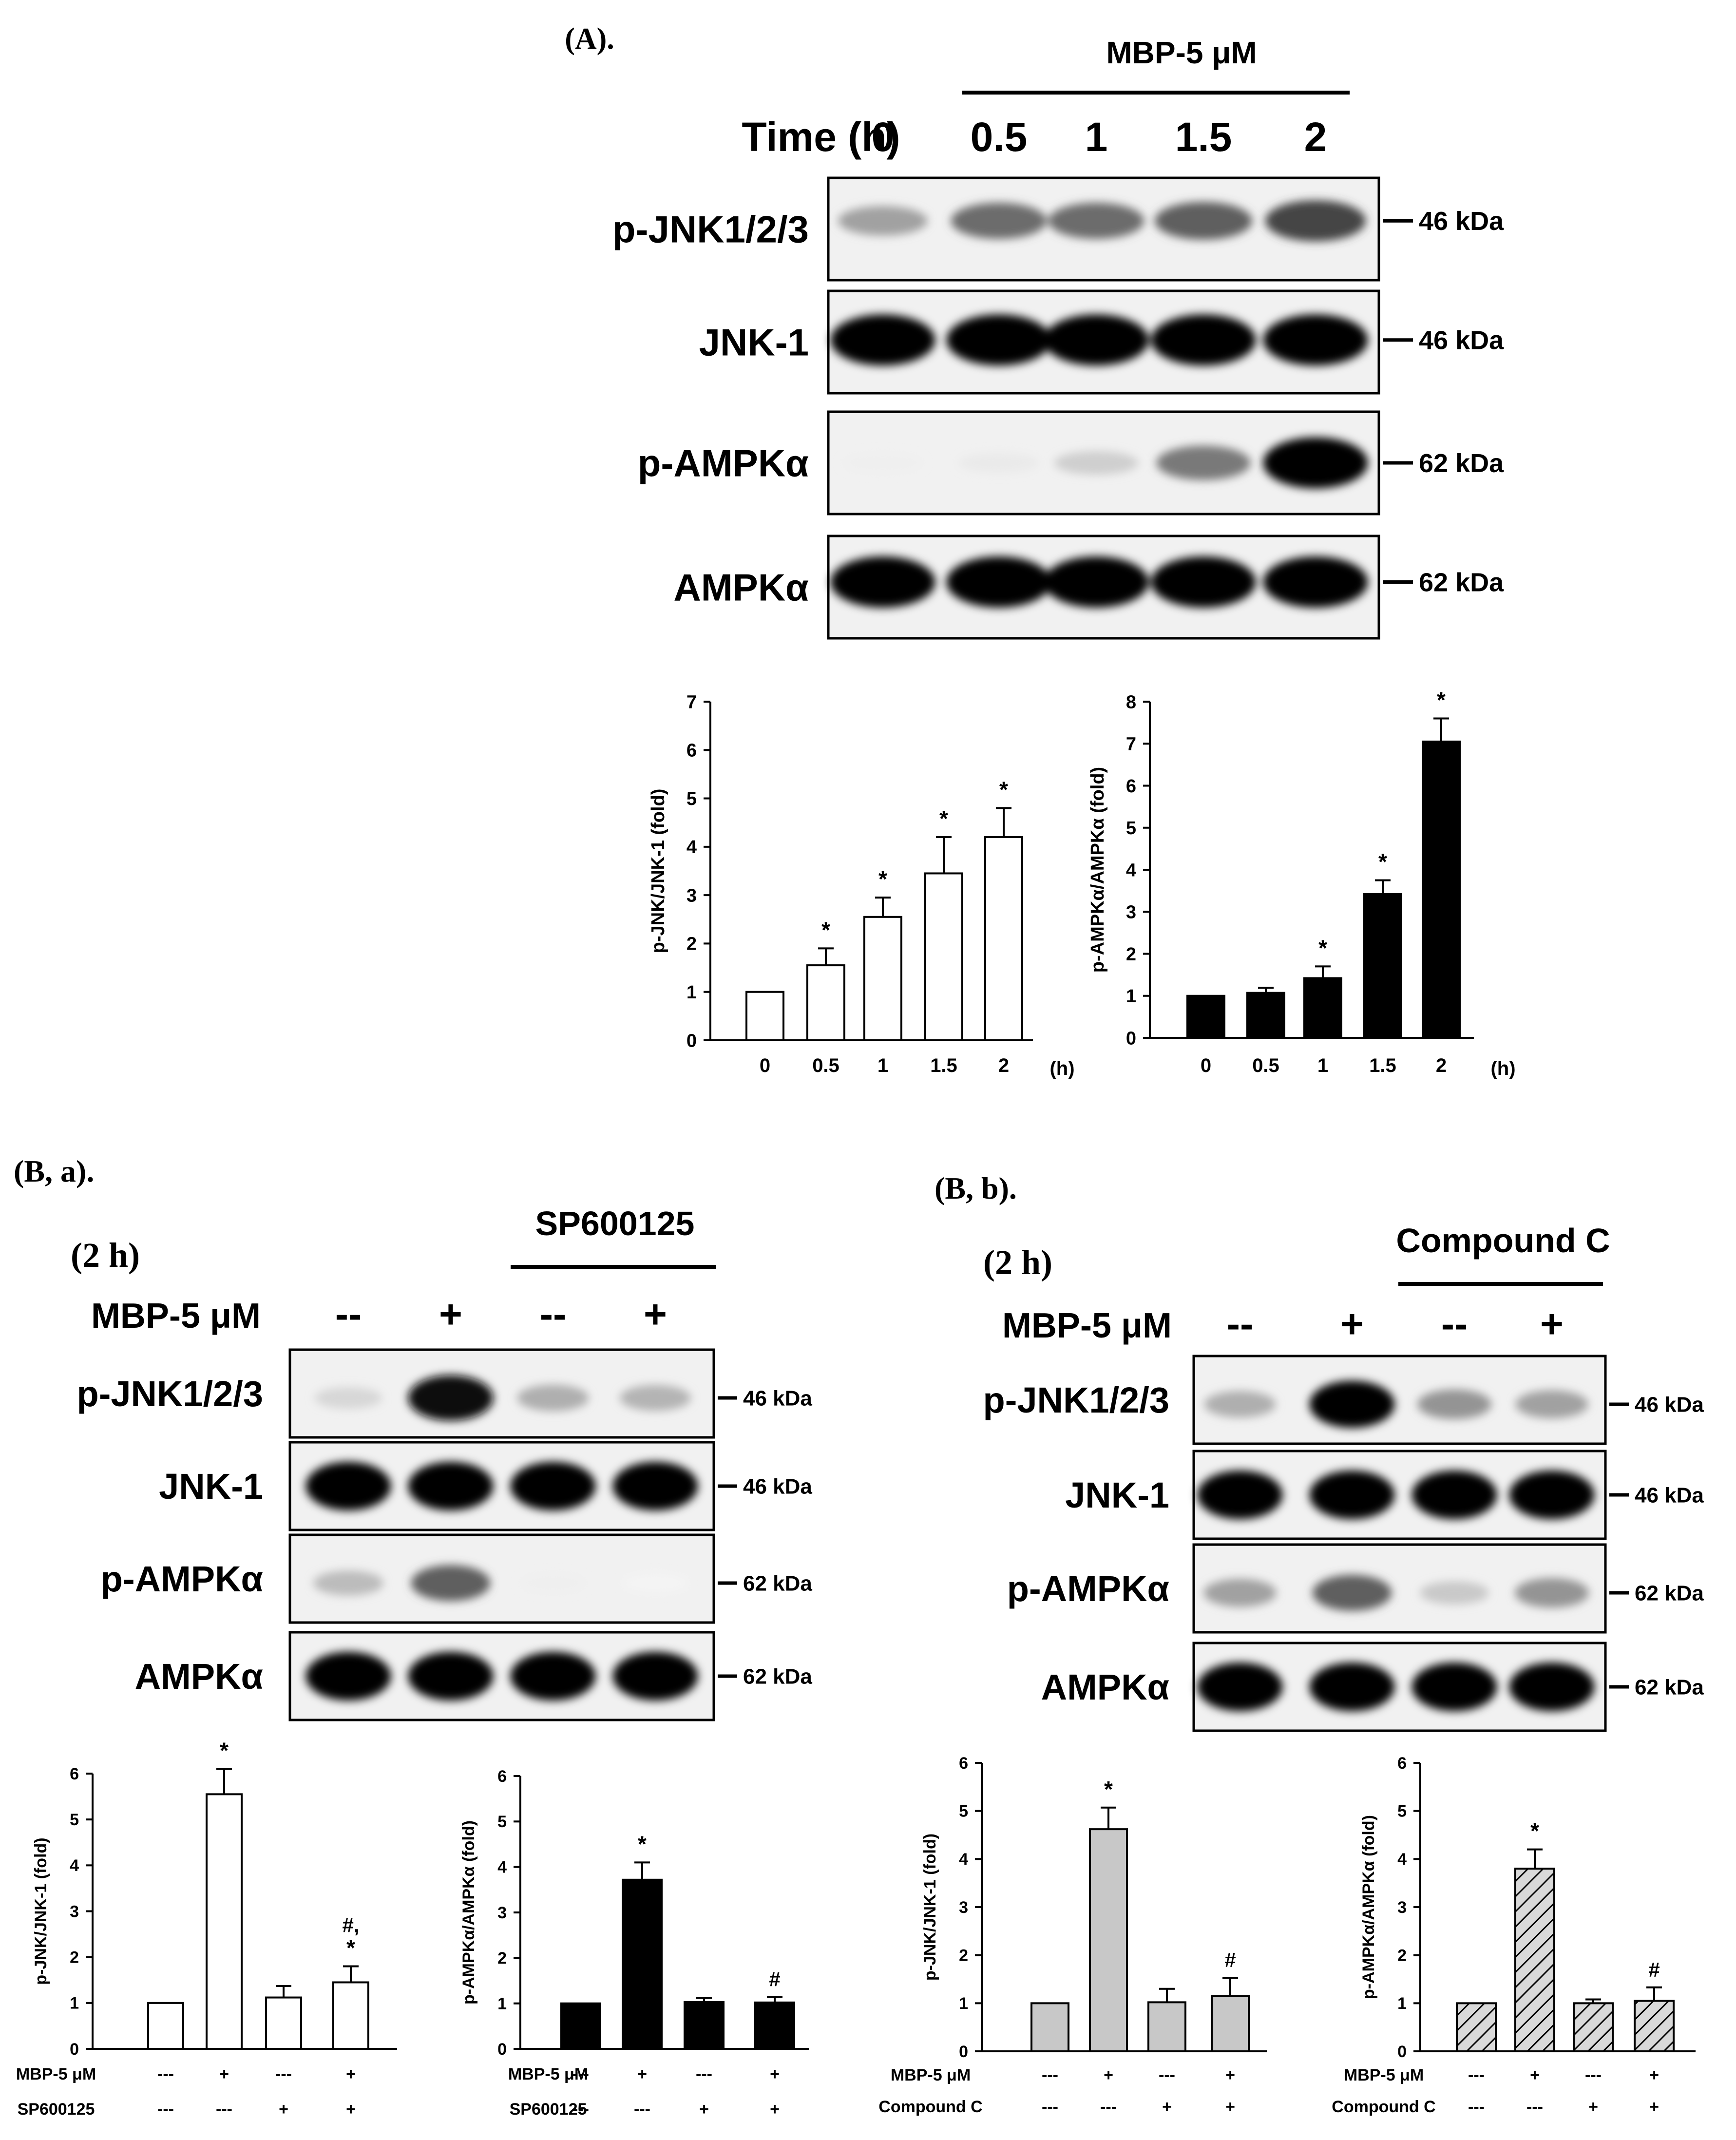 This screenshot has height=2140, width=1736. What do you see at coordinates (883, 1065) in the screenshot?
I see `x-tick-label: 1` at bounding box center [883, 1065].